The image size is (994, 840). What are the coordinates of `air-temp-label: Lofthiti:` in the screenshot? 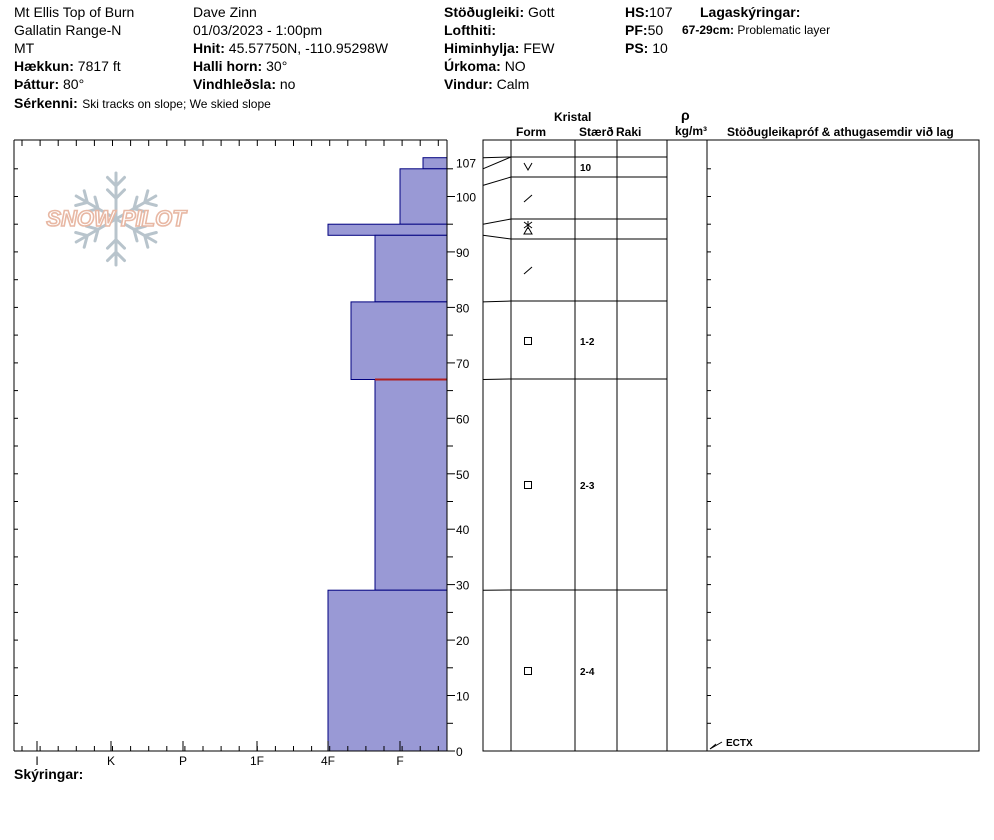 It's located at (470, 30).